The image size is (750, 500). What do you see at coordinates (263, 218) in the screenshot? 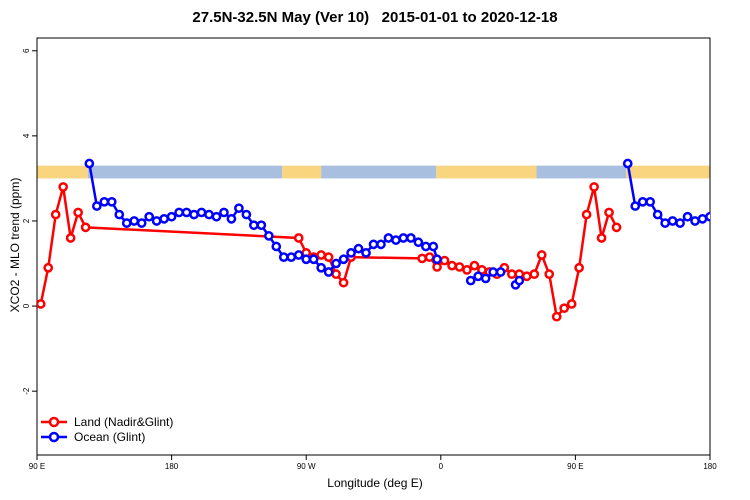
I see `series-line` at bounding box center [263, 218].